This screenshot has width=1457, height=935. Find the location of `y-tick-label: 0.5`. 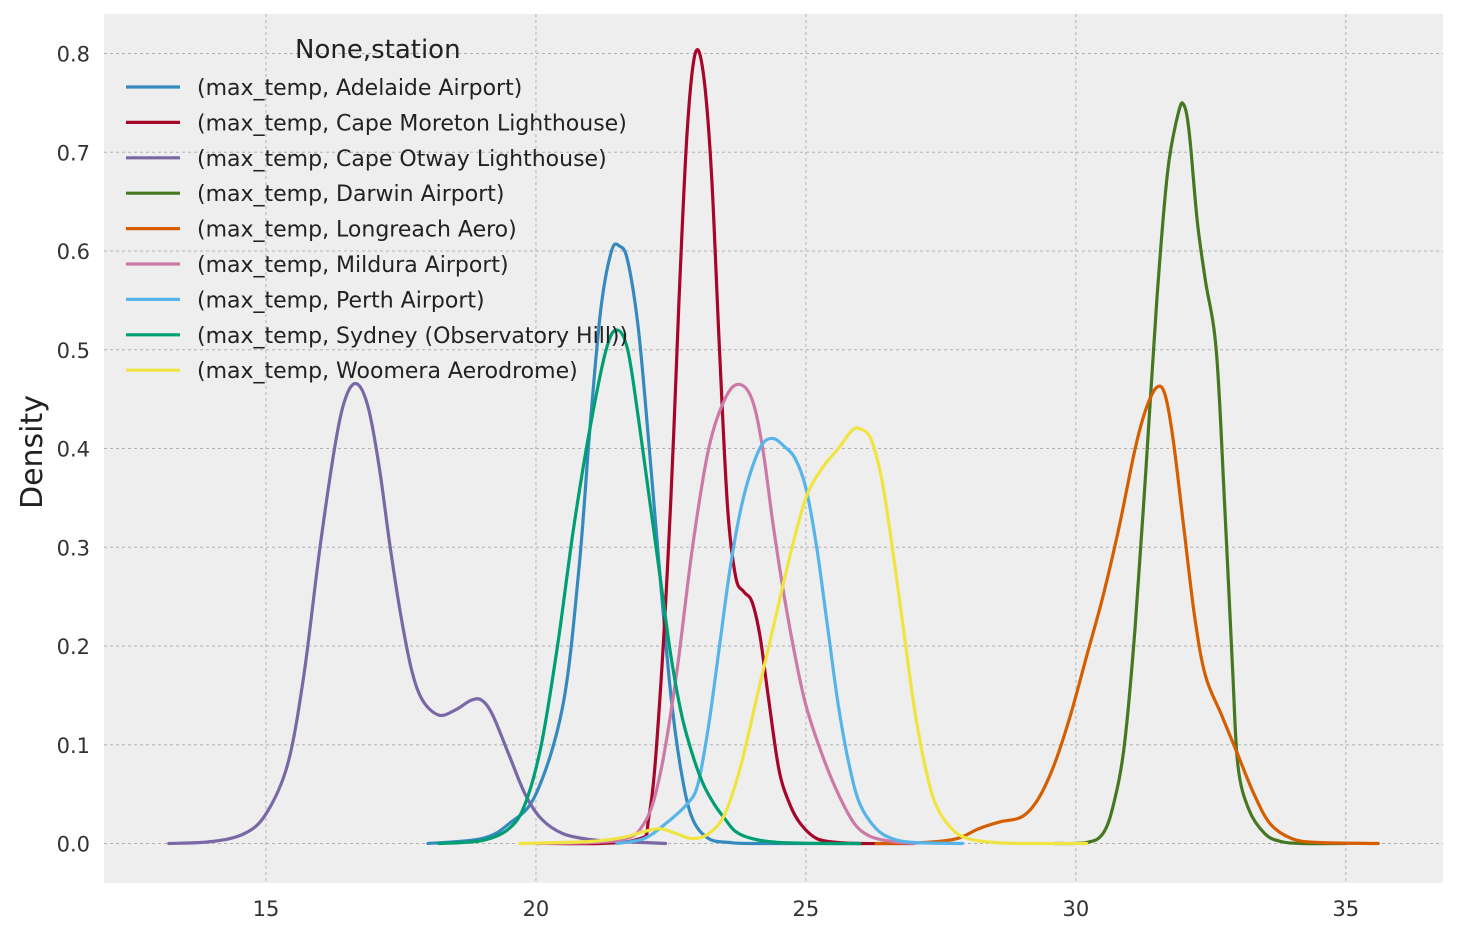

y-tick-label: 0.5 is located at coordinates (73, 351).